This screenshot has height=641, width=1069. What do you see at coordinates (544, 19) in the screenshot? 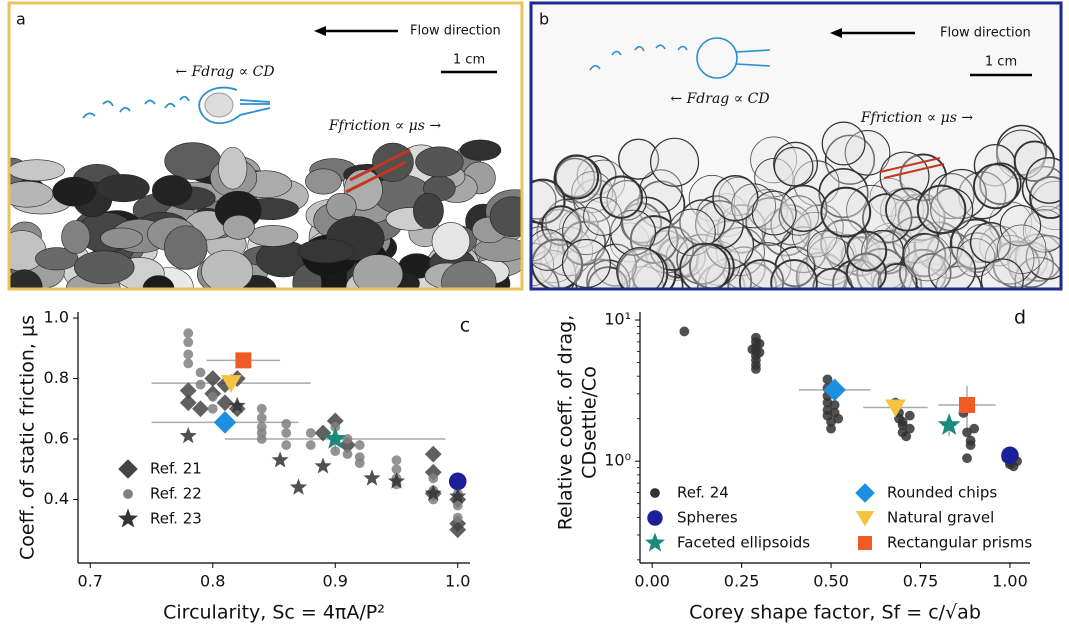
I see `panel-letter: b` at bounding box center [544, 19].